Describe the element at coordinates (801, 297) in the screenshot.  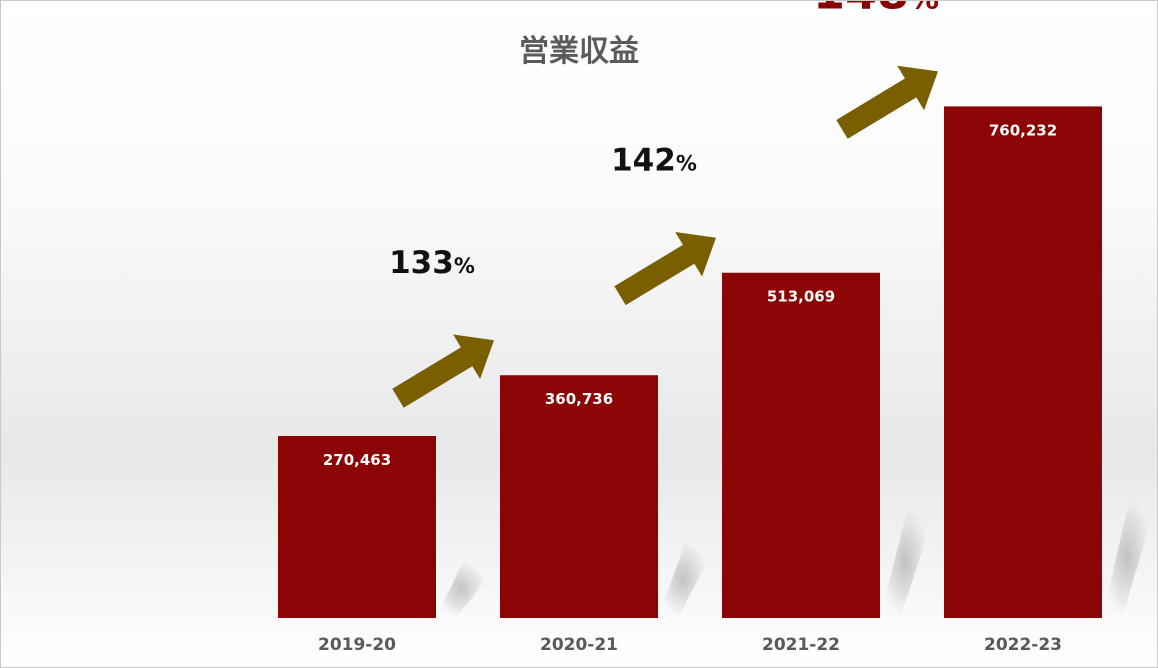
I see `bar-value-label: 513,069` at that location.